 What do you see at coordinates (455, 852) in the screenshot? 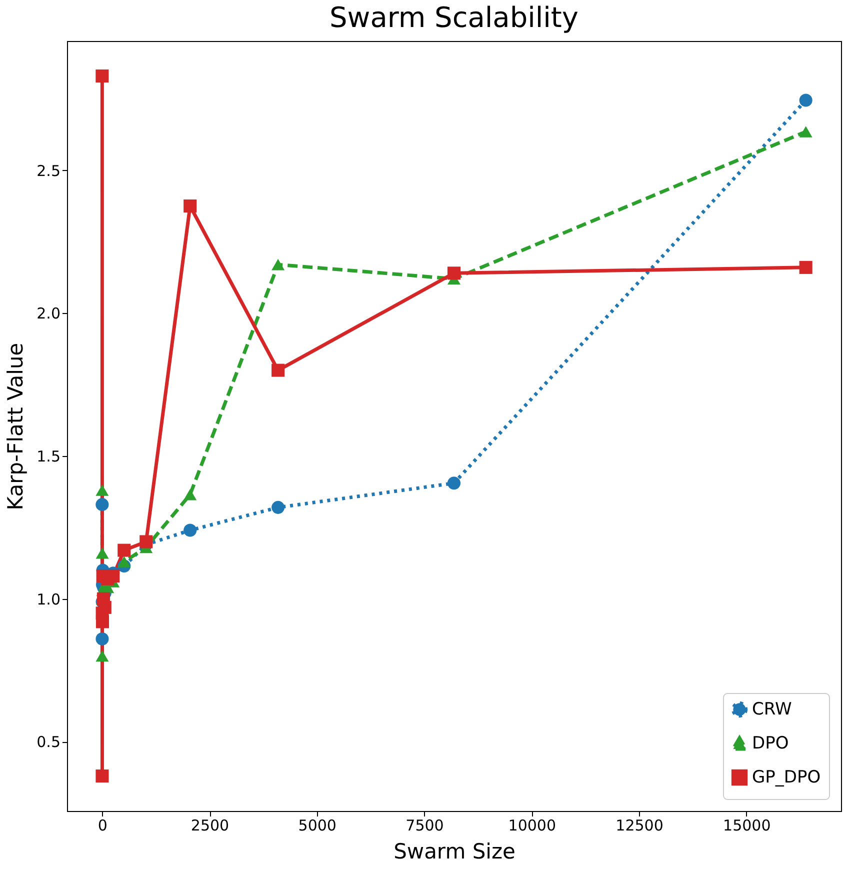
I see `x-axis-title: Swarm Size` at bounding box center [455, 852].